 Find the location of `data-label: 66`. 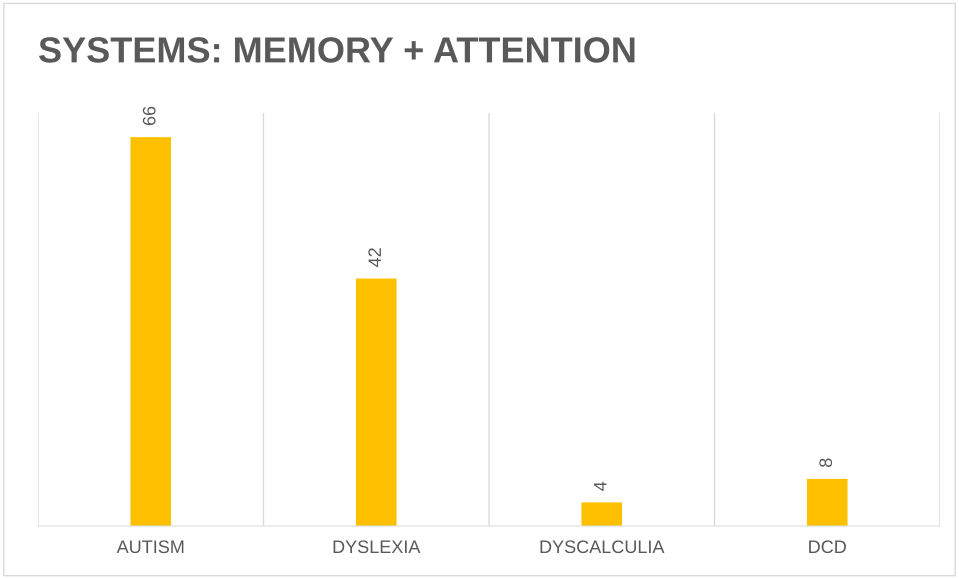

data-label: 66 is located at coordinates (149, 116).